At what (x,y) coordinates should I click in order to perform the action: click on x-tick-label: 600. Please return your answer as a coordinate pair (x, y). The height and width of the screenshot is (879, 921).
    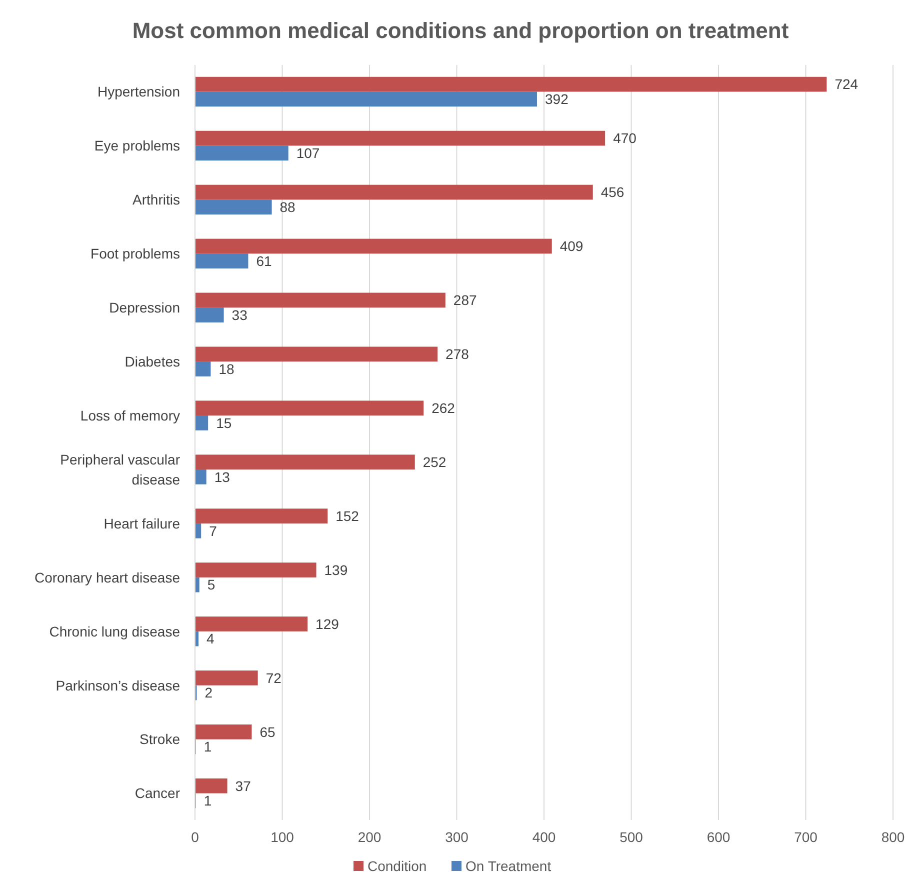
    Looking at the image, I should click on (718, 837).